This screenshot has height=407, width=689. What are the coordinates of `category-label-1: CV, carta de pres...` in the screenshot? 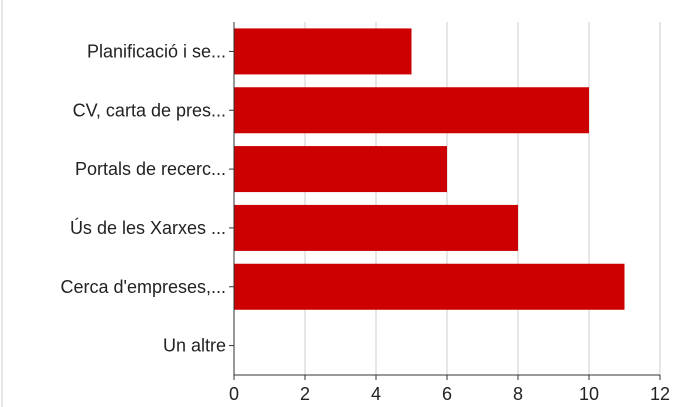 It's located at (149, 110).